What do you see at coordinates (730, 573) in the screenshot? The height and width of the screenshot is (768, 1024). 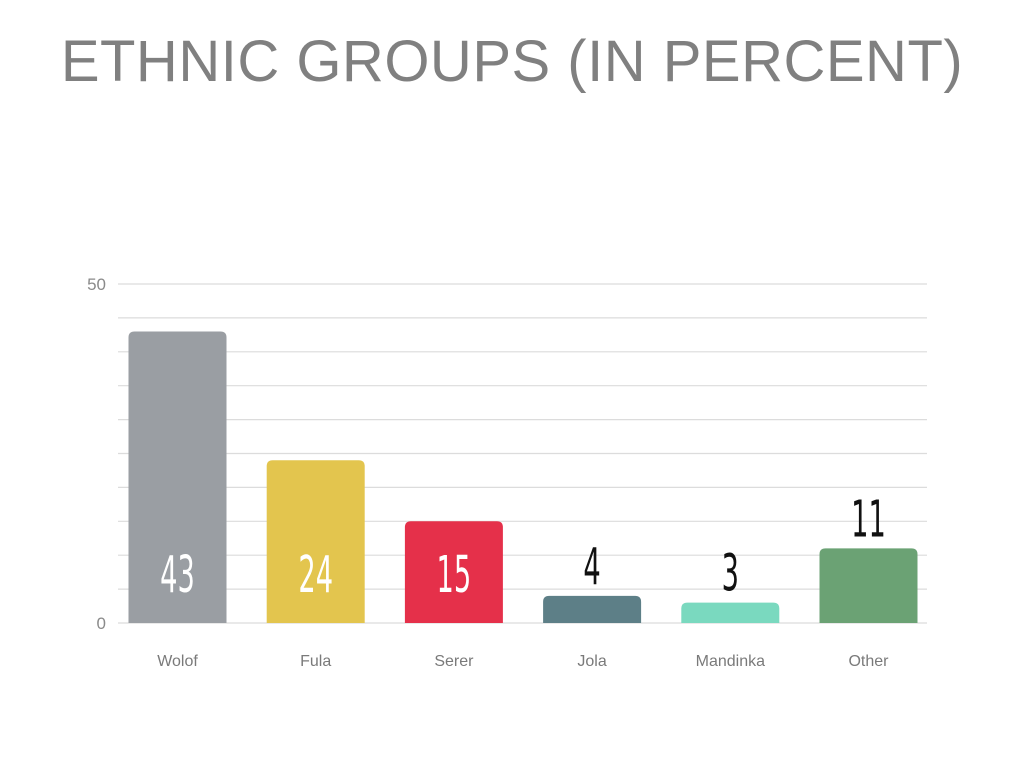 I see `data-label: 3` at bounding box center [730, 573].